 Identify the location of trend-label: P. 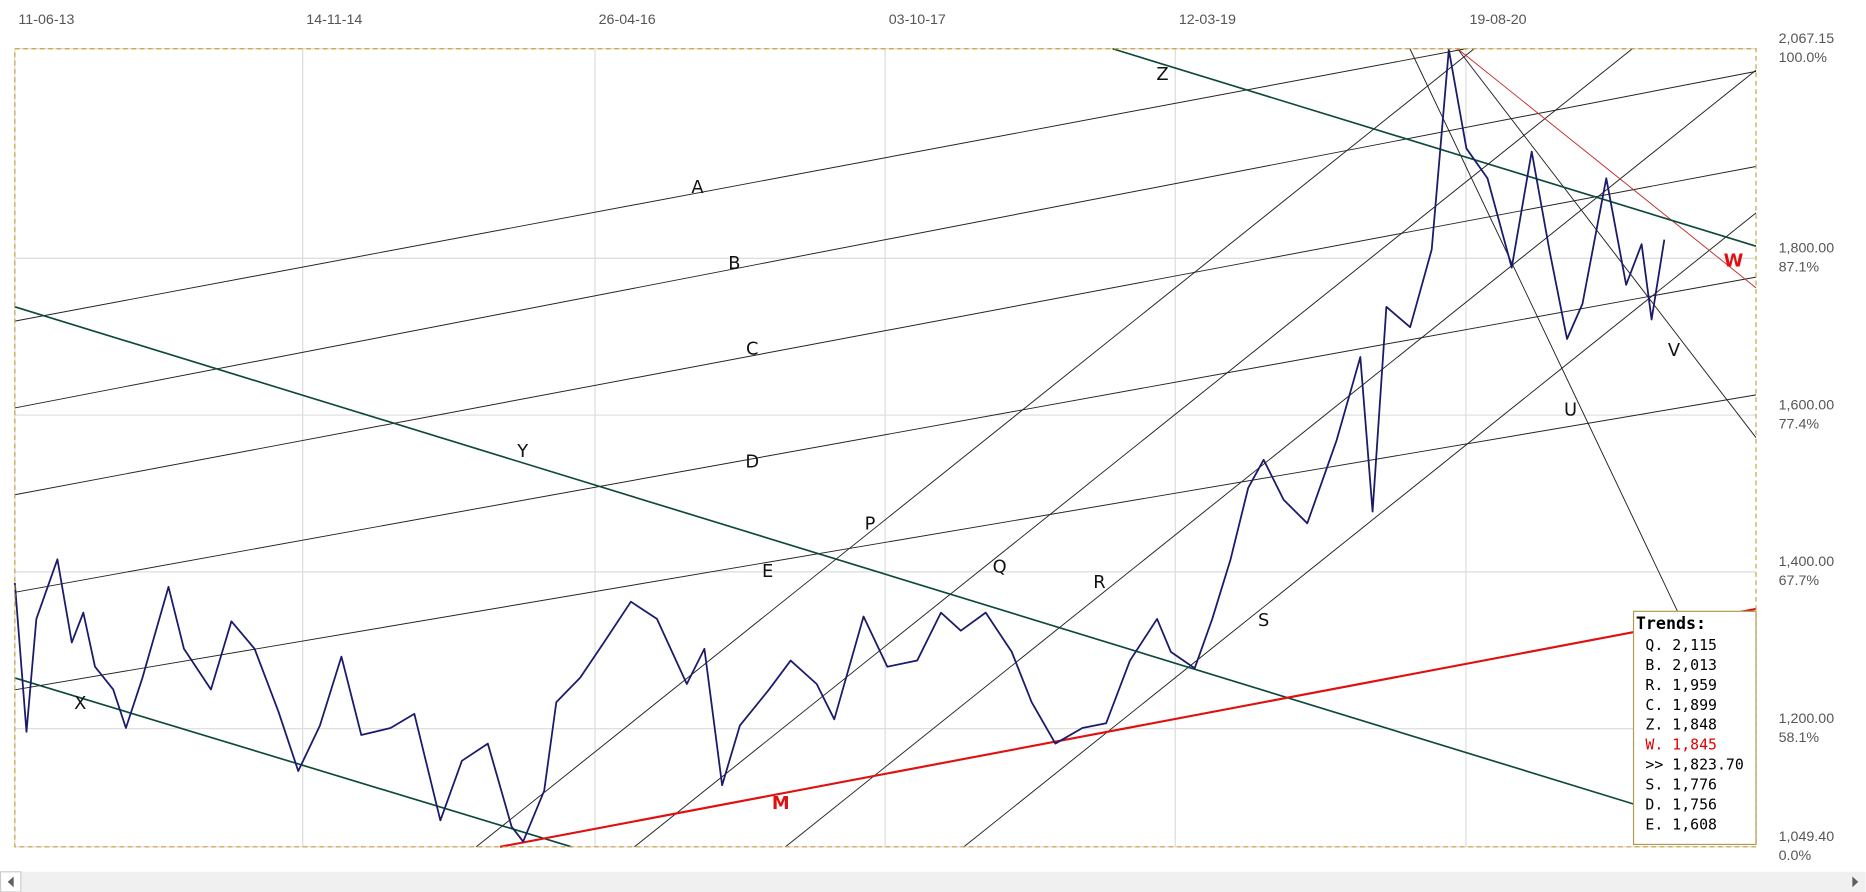
(870, 523).